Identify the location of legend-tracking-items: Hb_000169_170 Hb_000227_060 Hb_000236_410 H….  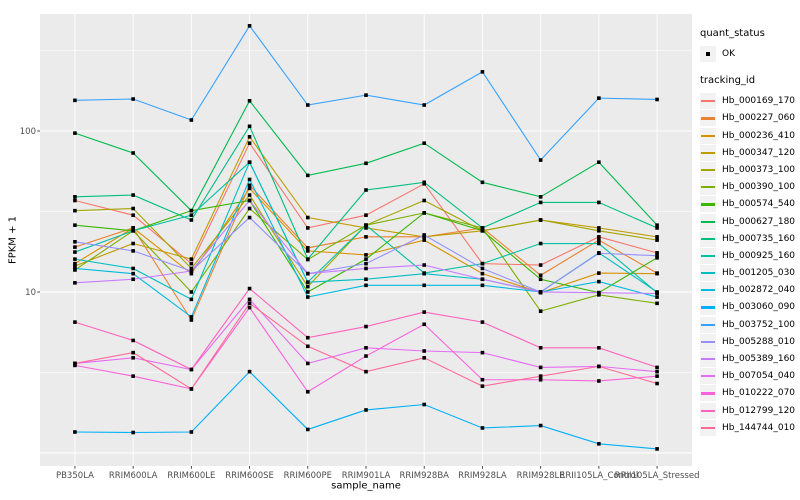
(750, 264).